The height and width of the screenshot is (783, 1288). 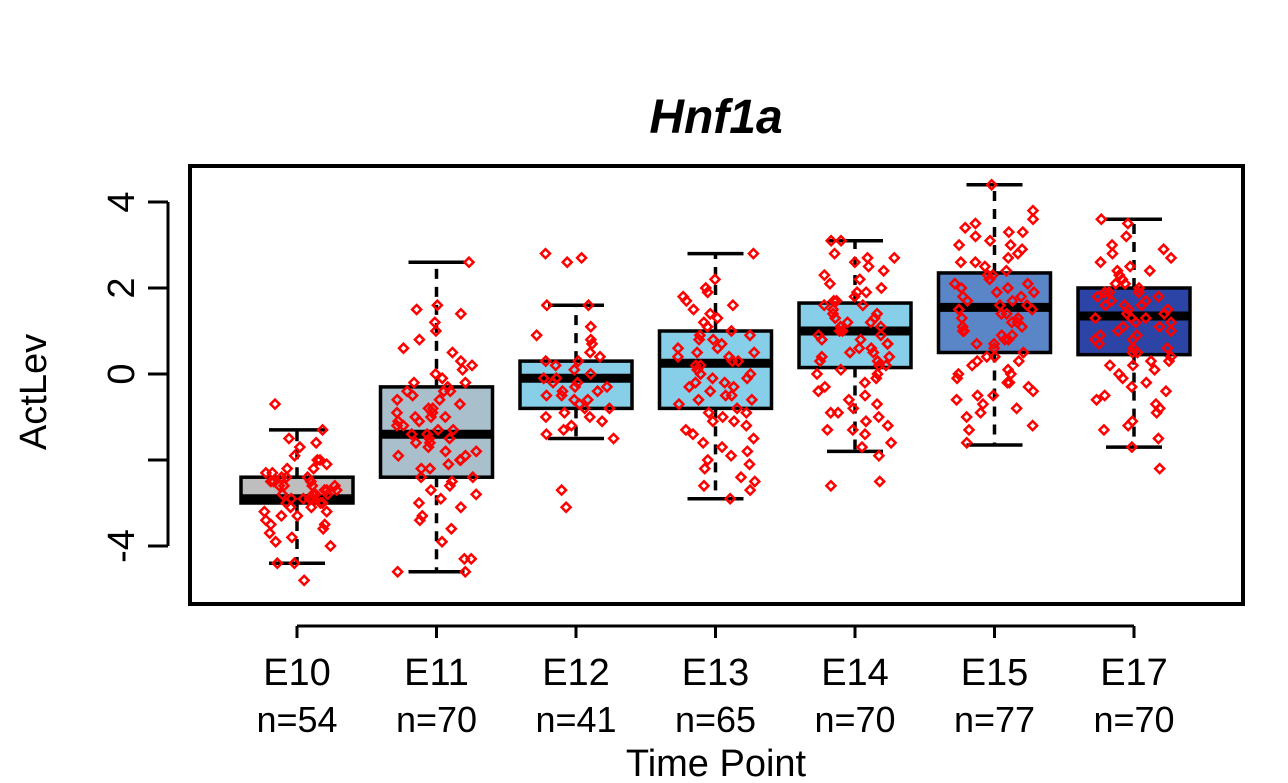 I want to click on x-tick-label: E14, so click(x=855, y=673).